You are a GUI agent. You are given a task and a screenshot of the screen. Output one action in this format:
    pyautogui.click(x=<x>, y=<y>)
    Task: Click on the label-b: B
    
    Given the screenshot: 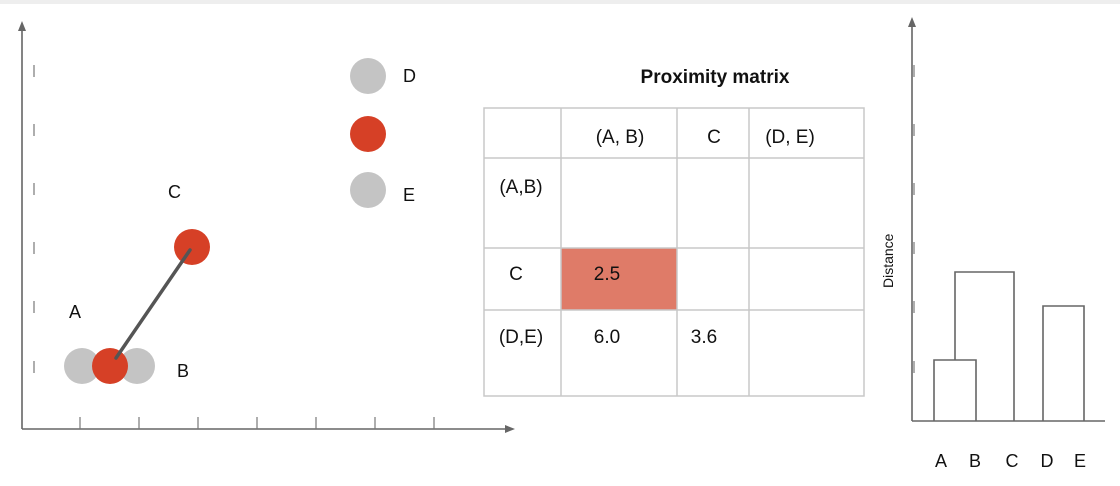 What is the action you would take?
    pyautogui.click(x=183, y=371)
    